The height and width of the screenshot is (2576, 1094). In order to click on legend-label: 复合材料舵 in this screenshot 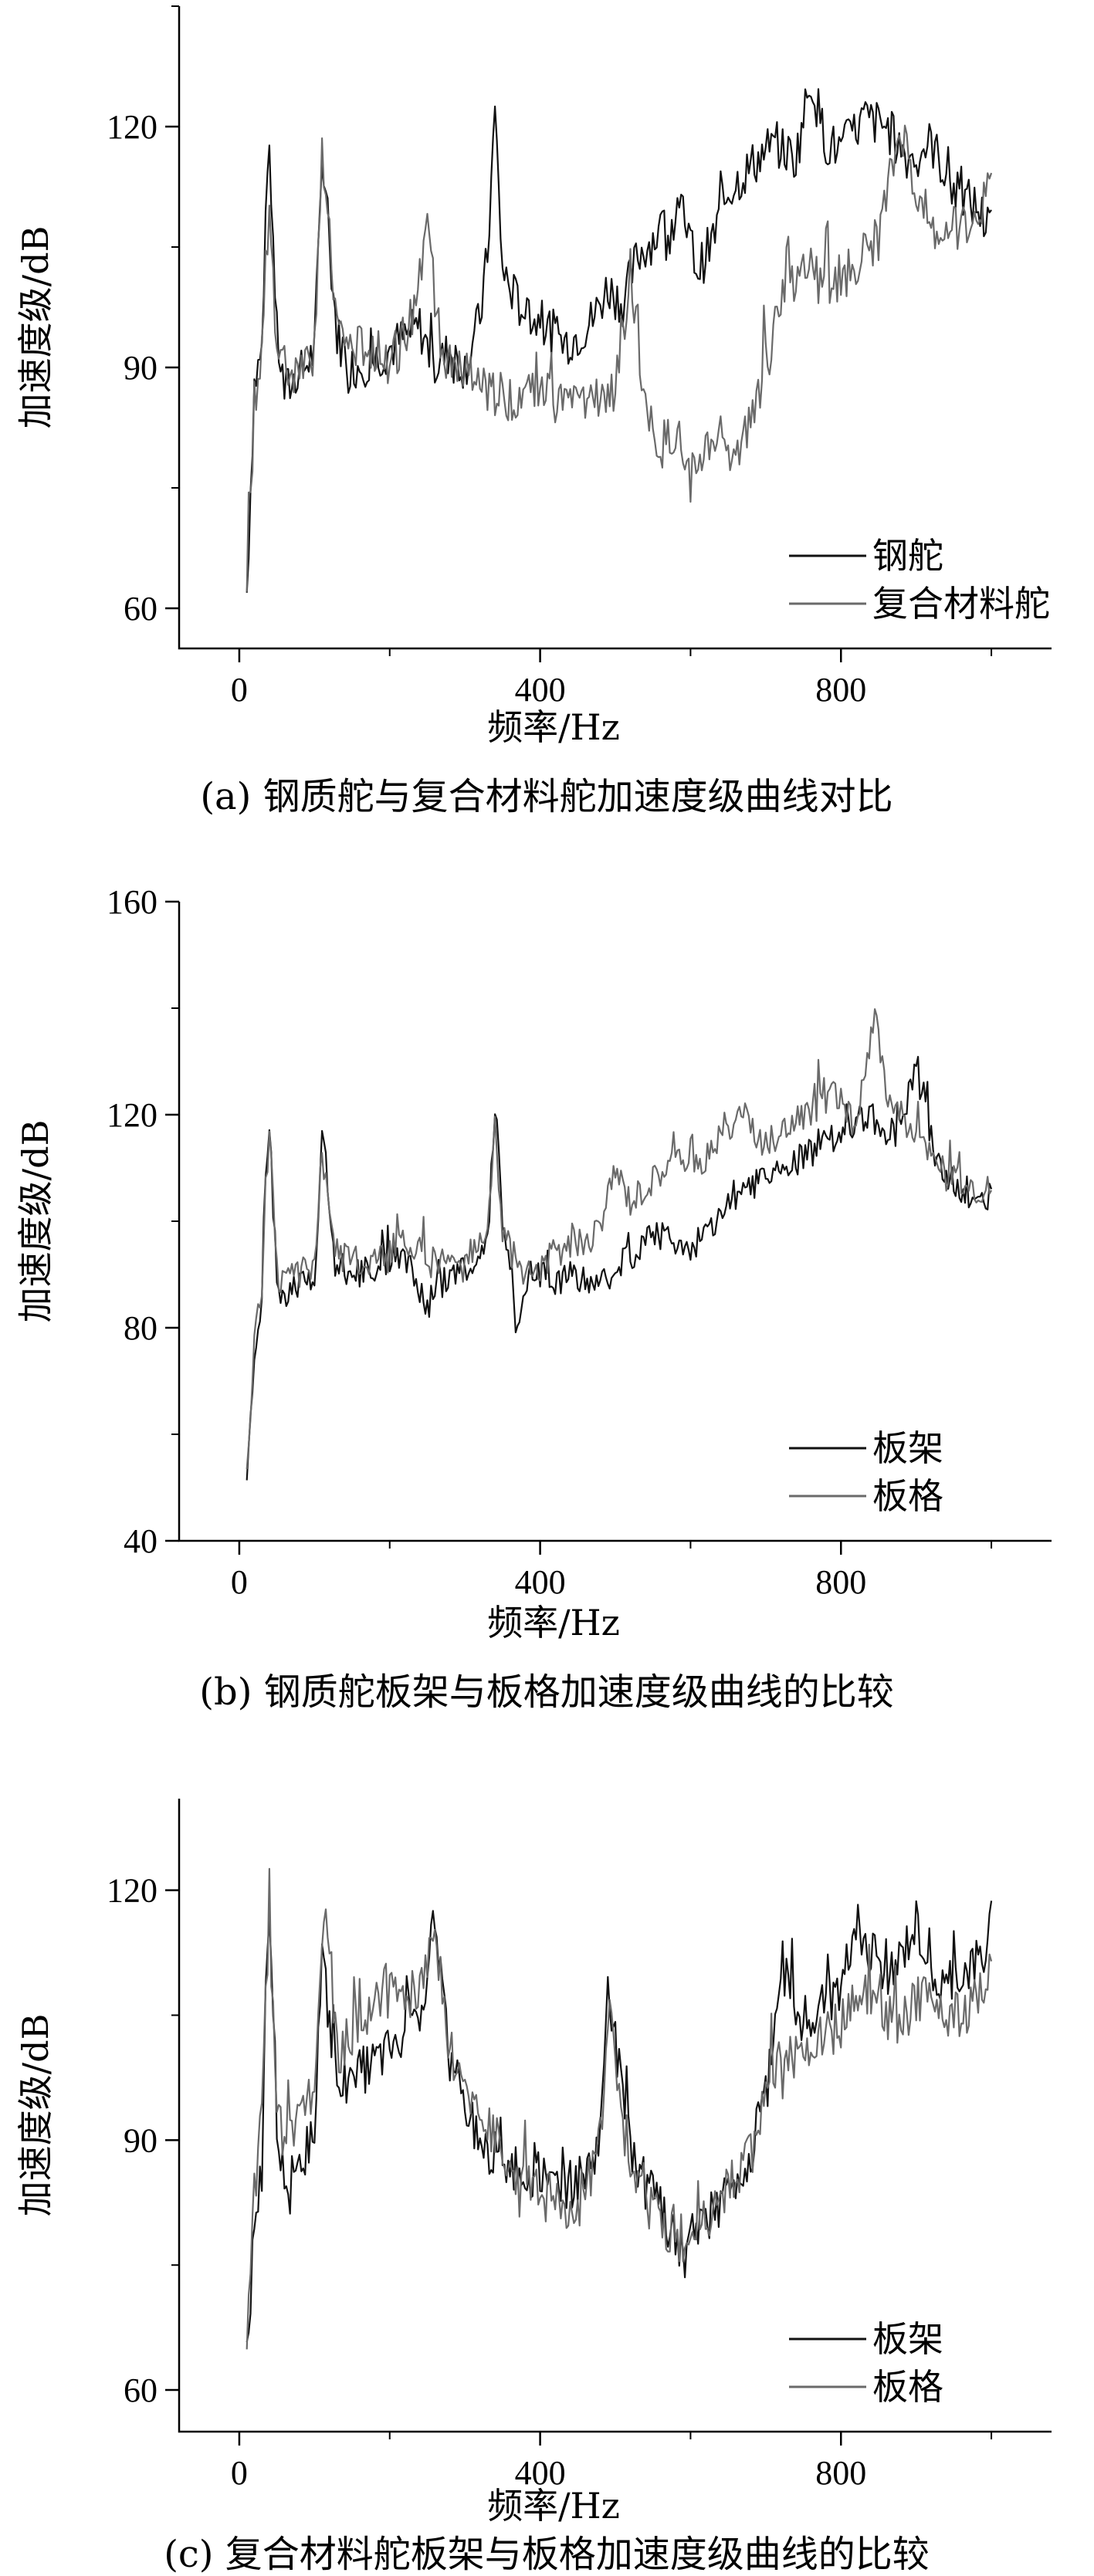, I will do `click(961, 604)`.